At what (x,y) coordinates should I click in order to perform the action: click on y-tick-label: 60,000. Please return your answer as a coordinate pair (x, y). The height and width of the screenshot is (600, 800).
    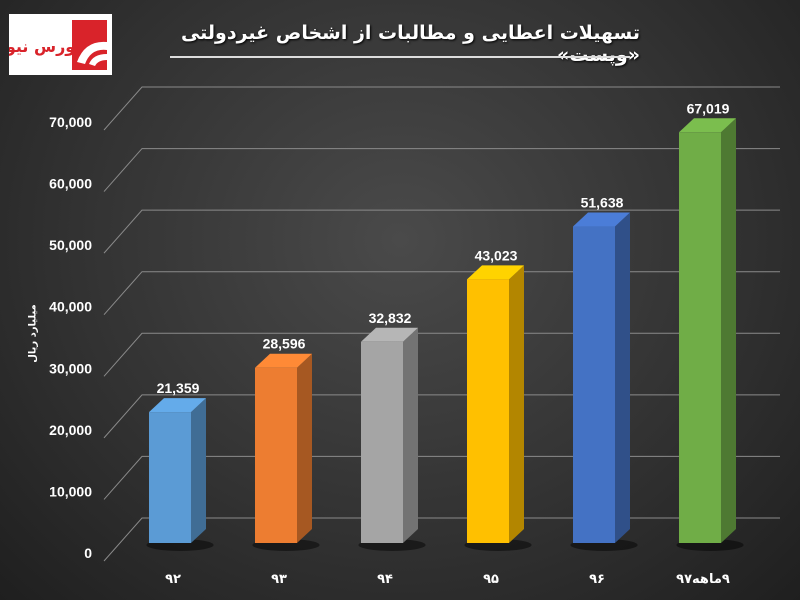
    Looking at the image, I should click on (70, 184).